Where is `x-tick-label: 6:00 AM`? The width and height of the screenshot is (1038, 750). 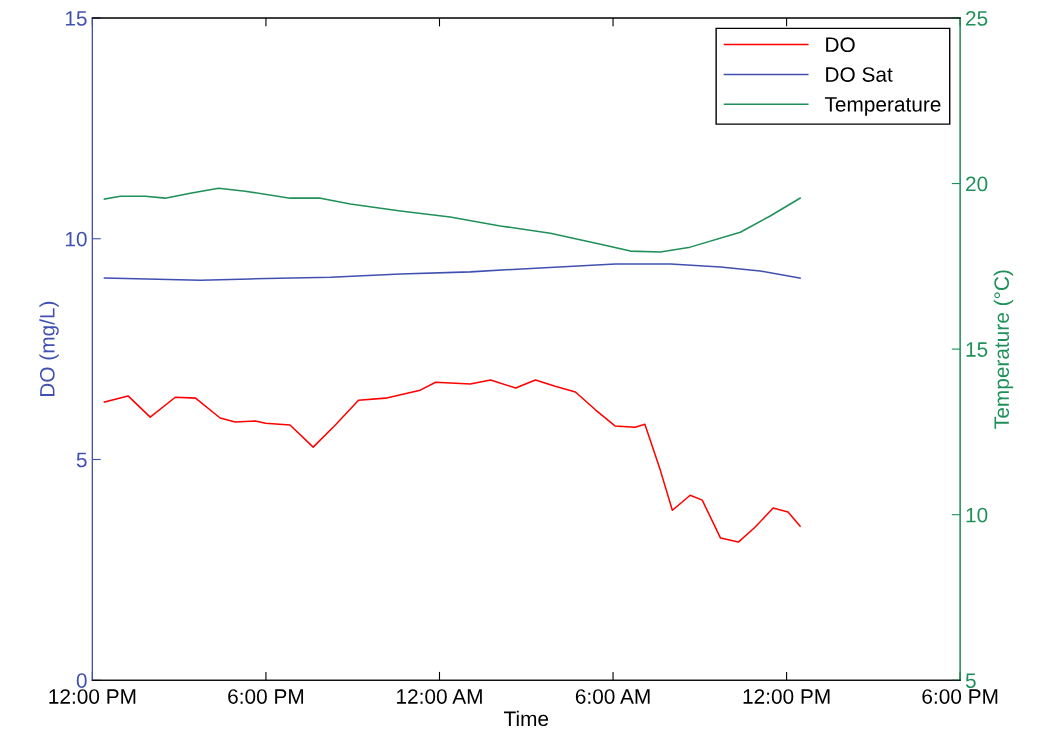 x-tick-label: 6:00 AM is located at coordinates (612, 696).